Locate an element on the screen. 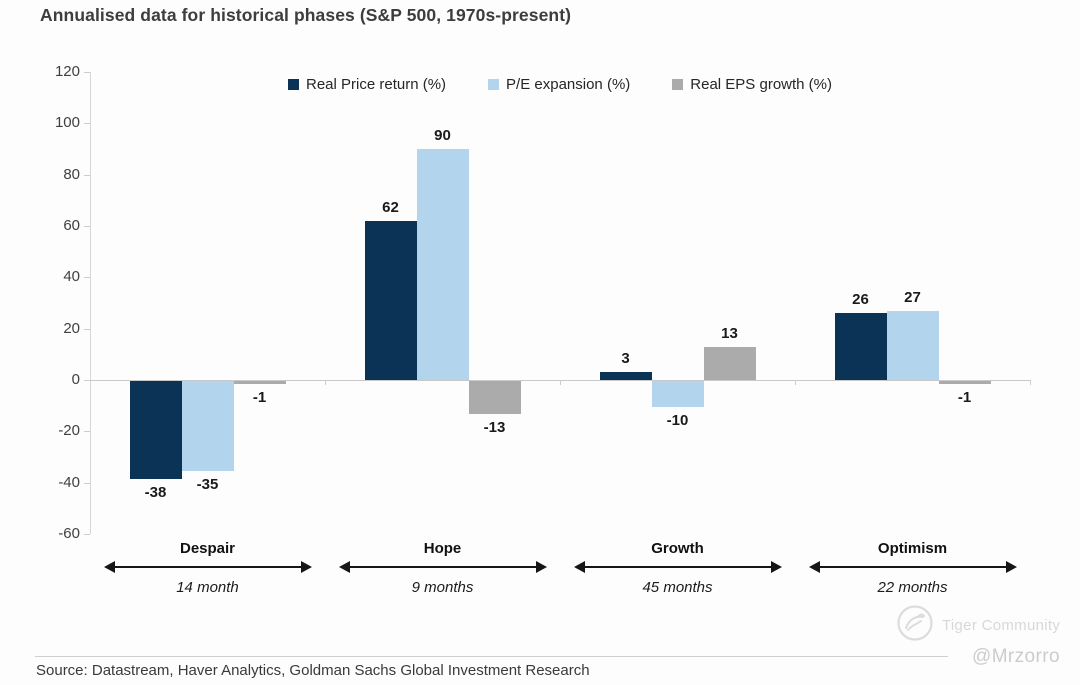 This screenshot has width=1080, height=685. bar-value-label: 13 is located at coordinates (729, 333).